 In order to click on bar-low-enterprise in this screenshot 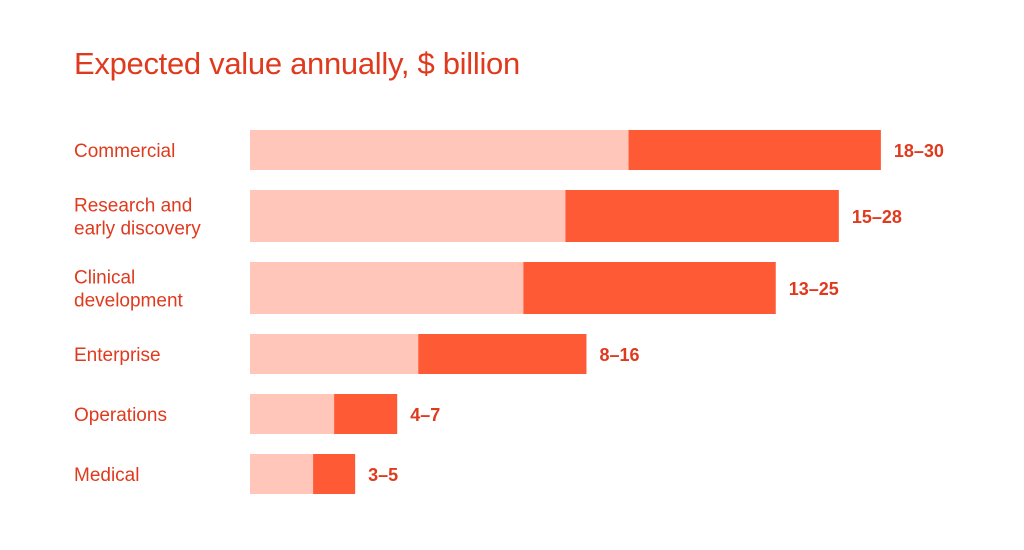, I will do `click(334, 354)`.